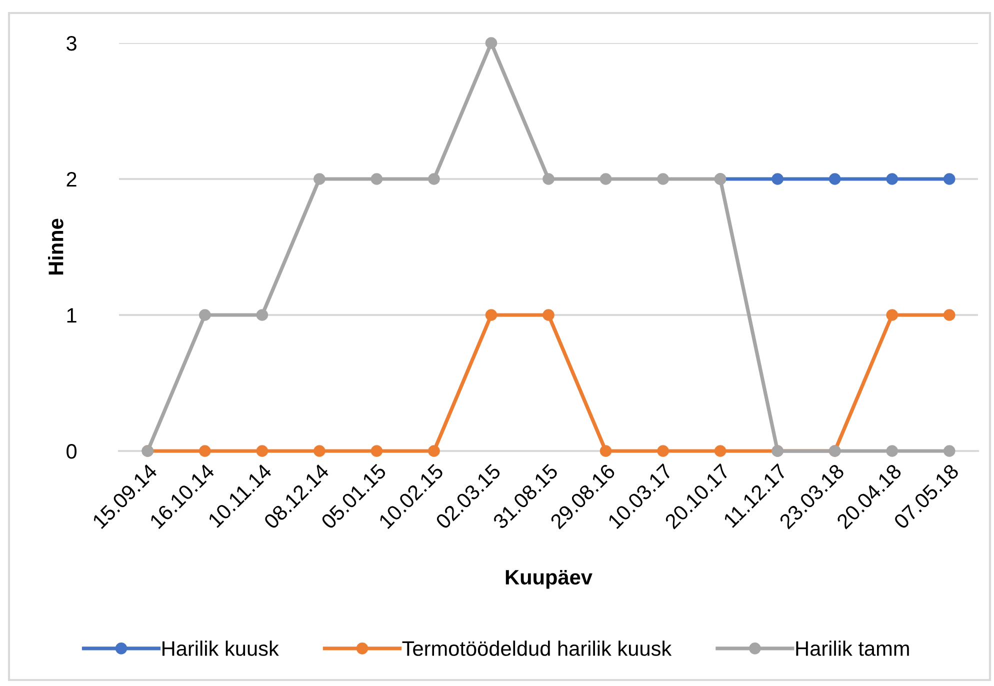  Describe the element at coordinates (71, 451) in the screenshot. I see `y-tick-label: 0` at that location.